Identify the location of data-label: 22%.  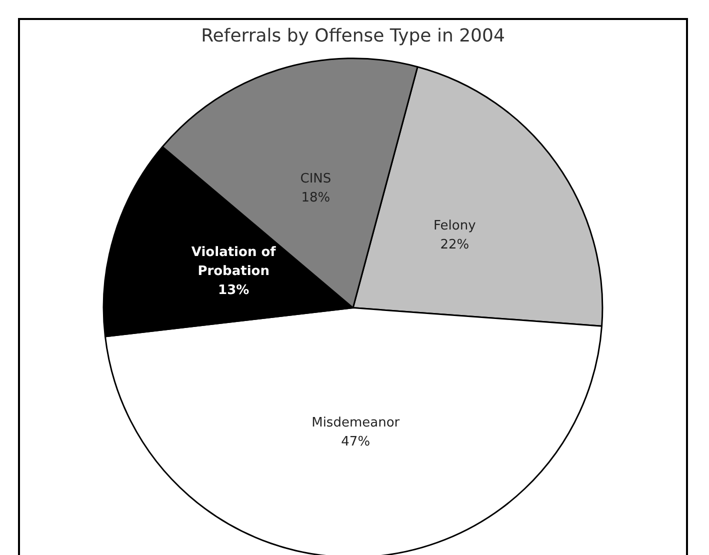
(455, 244).